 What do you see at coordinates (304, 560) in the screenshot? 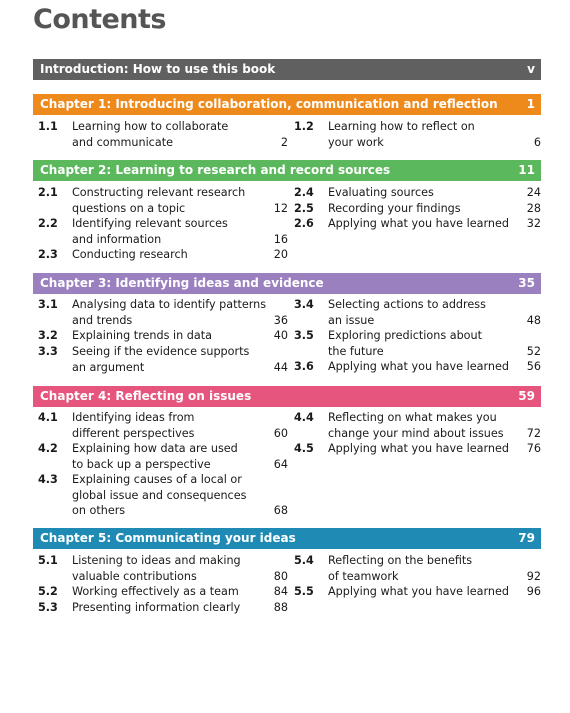
I see `entry-number: 5.4` at bounding box center [304, 560].